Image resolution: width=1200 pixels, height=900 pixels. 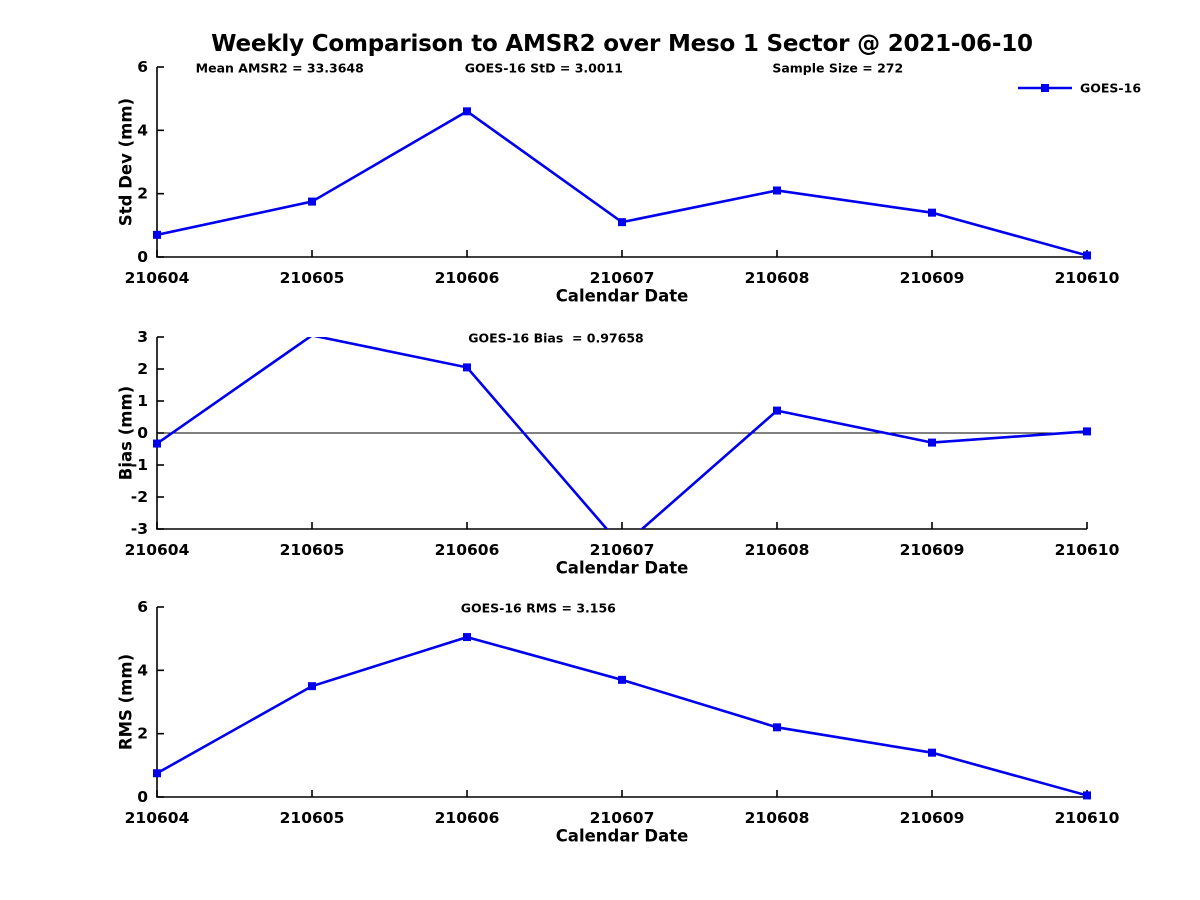 What do you see at coordinates (139, 465) in the screenshot?
I see `y-tick-label: -1` at bounding box center [139, 465].